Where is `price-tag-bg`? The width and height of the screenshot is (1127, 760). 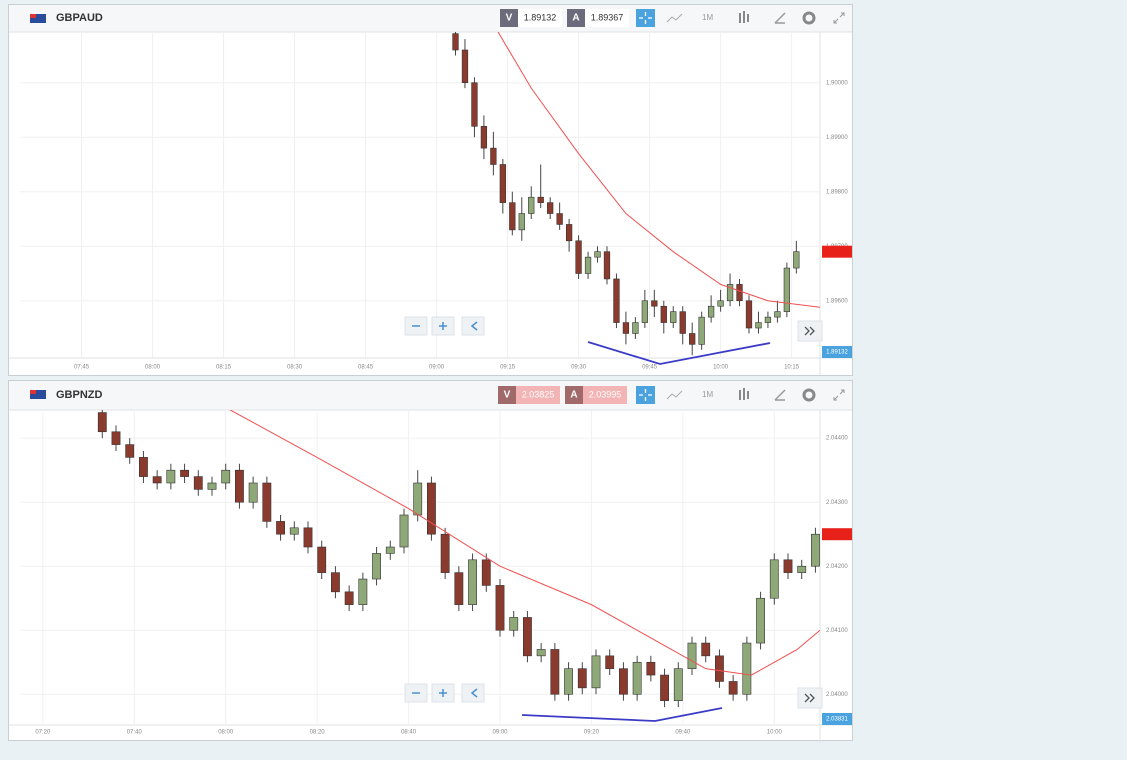 price-tag-bg is located at coordinates (837, 719).